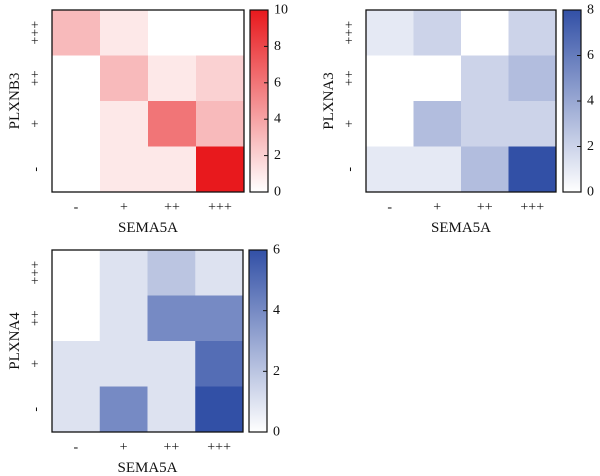 The image size is (600, 476). What do you see at coordinates (15, 341) in the screenshot?
I see `y-axis-label: PLXNA4` at bounding box center [15, 341].